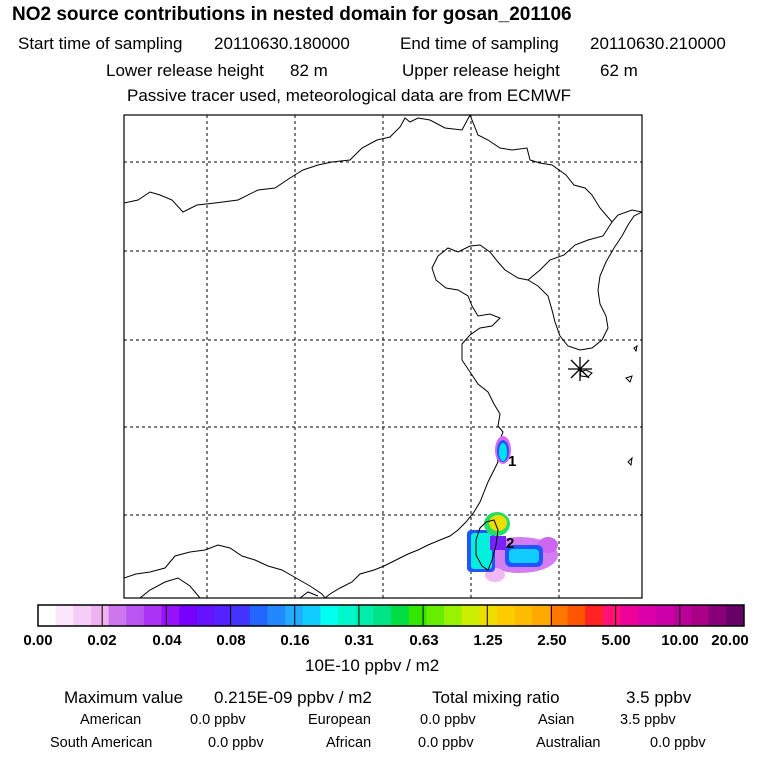  What do you see at coordinates (556, 720) in the screenshot?
I see `region-name: Asian` at bounding box center [556, 720].